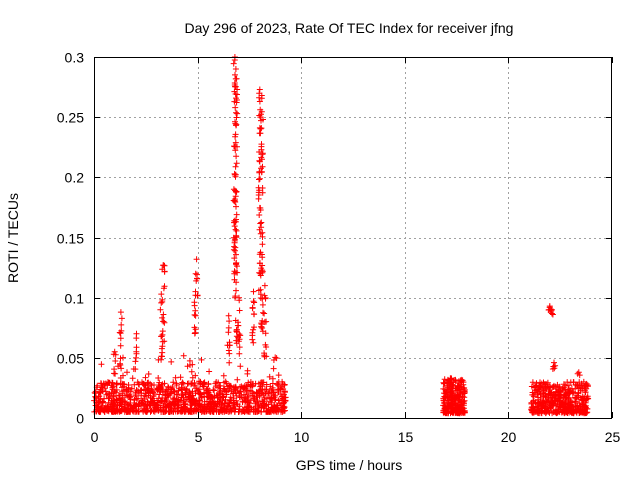 The image size is (640, 480). Describe the element at coordinates (70, 359) in the screenshot. I see `y-tick-label: 0.05` at that location.